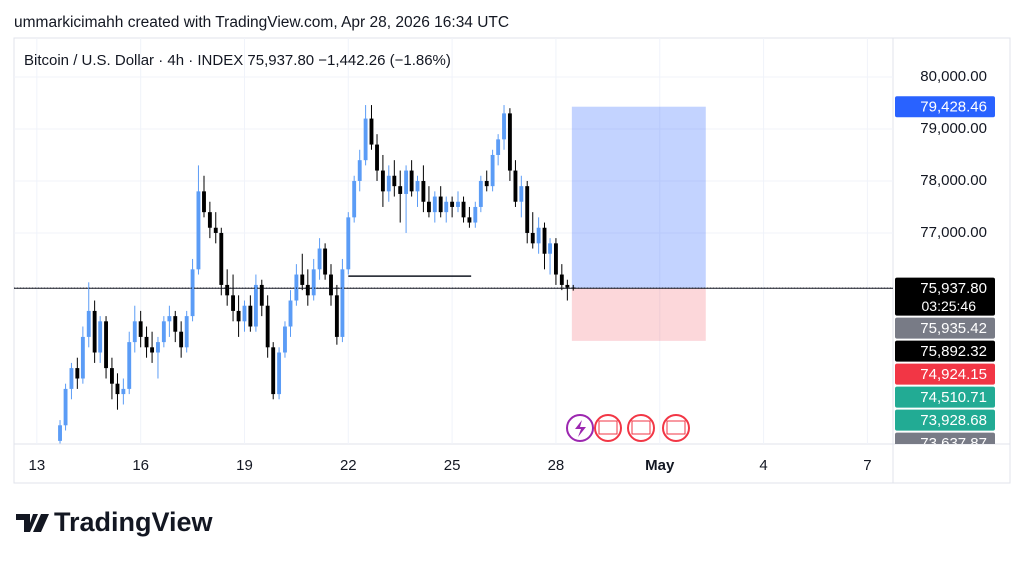 The image size is (1024, 565). What do you see at coordinates (638, 314) in the screenshot?
I see `stop-zone` at bounding box center [638, 314].